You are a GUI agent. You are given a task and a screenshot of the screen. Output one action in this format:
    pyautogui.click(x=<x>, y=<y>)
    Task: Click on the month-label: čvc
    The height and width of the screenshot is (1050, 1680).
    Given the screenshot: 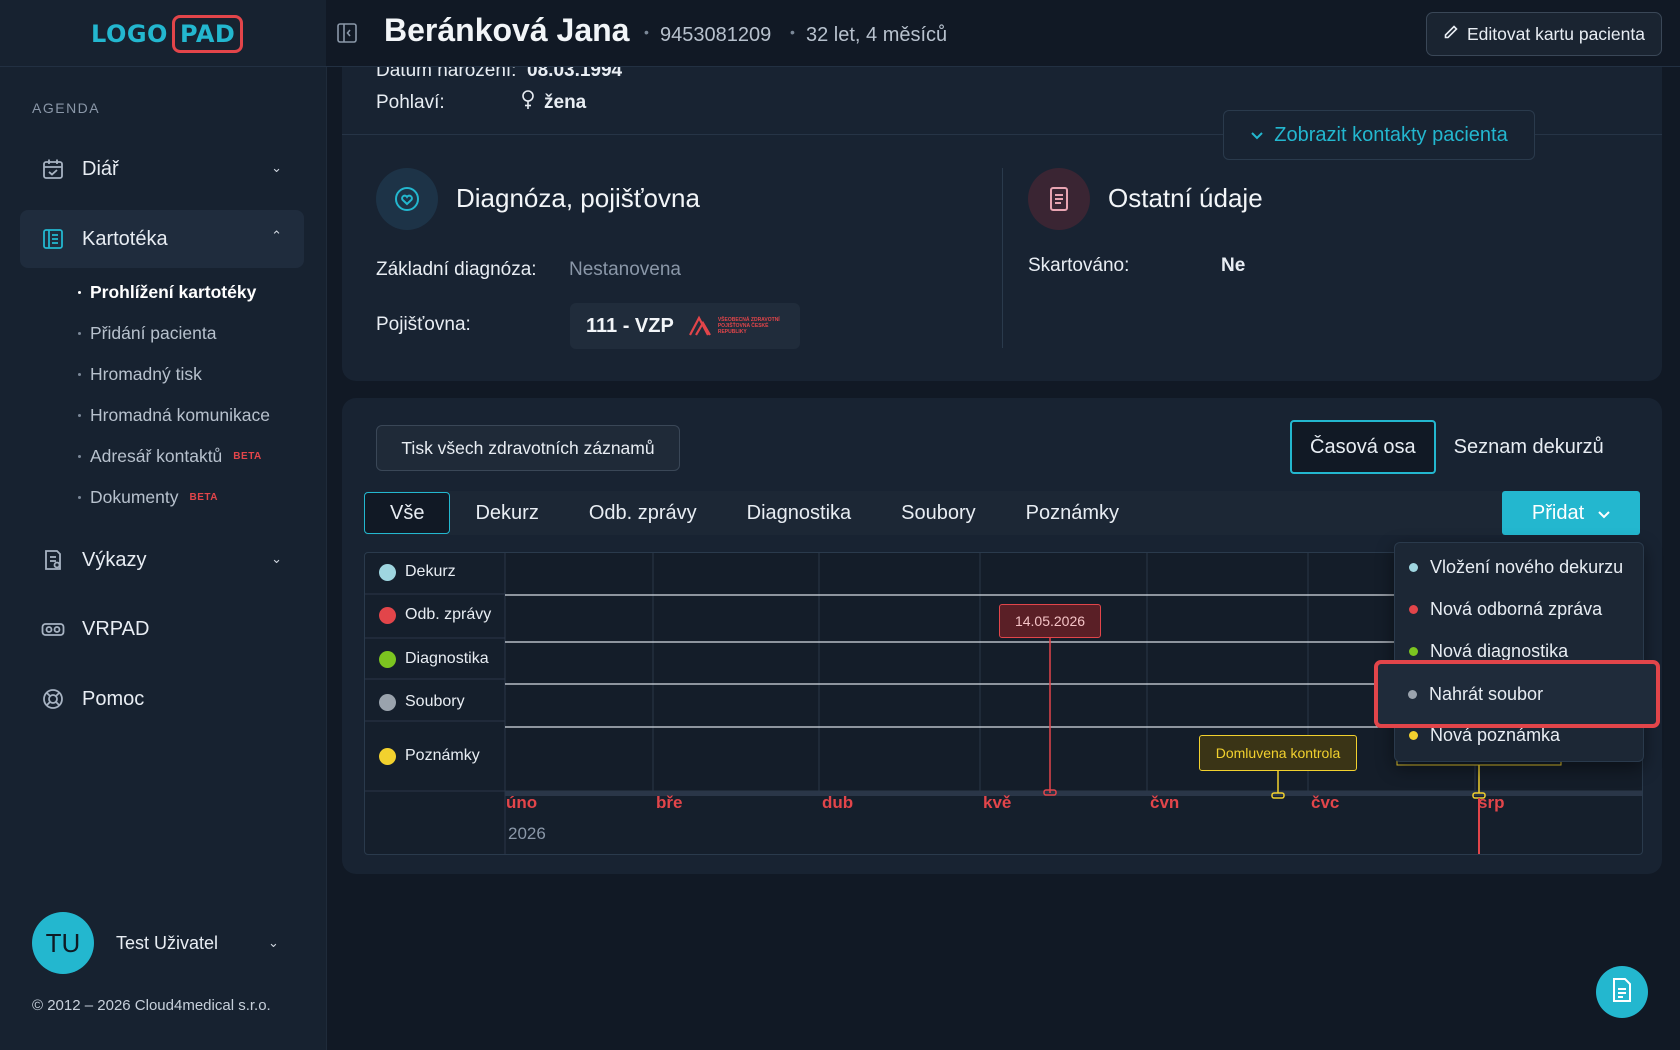 What is the action you would take?
    pyautogui.click(x=1325, y=802)
    